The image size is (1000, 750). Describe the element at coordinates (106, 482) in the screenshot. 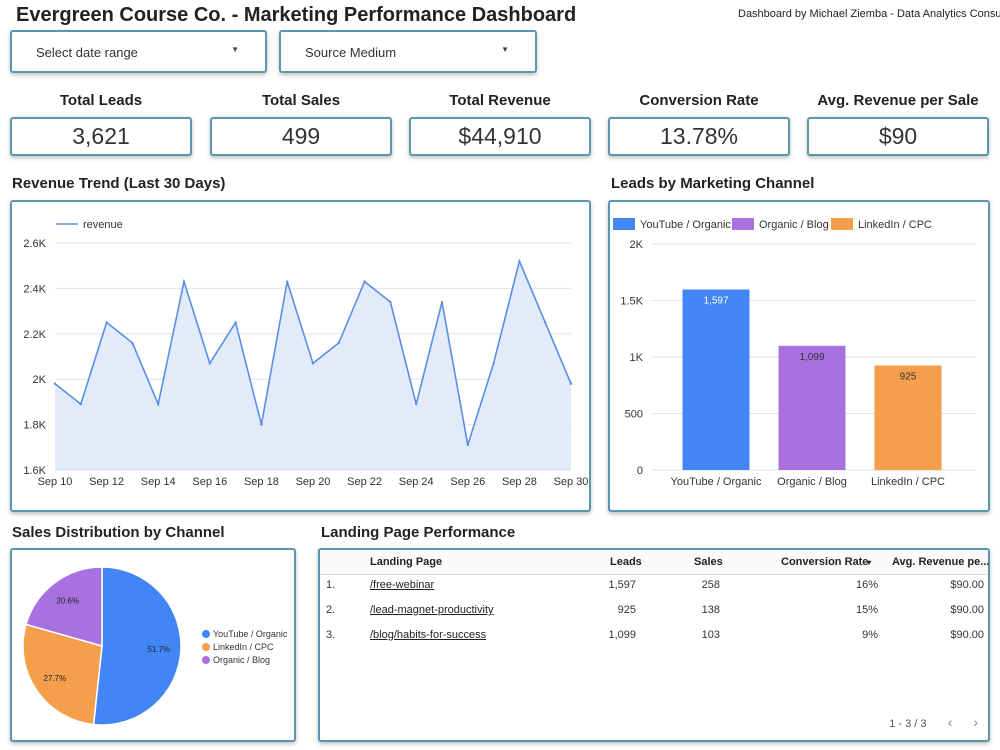

I see `x-tick-label: Sep 12` at that location.